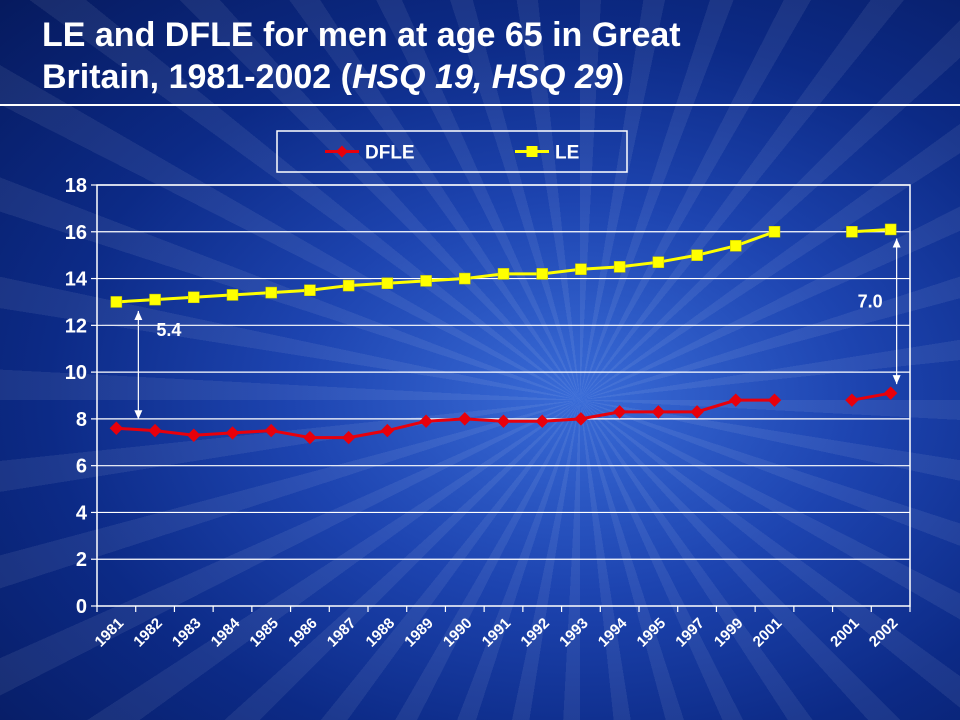 Image resolution: width=960 pixels, height=720 pixels. I want to click on y-tick-label: 4, so click(82, 513).